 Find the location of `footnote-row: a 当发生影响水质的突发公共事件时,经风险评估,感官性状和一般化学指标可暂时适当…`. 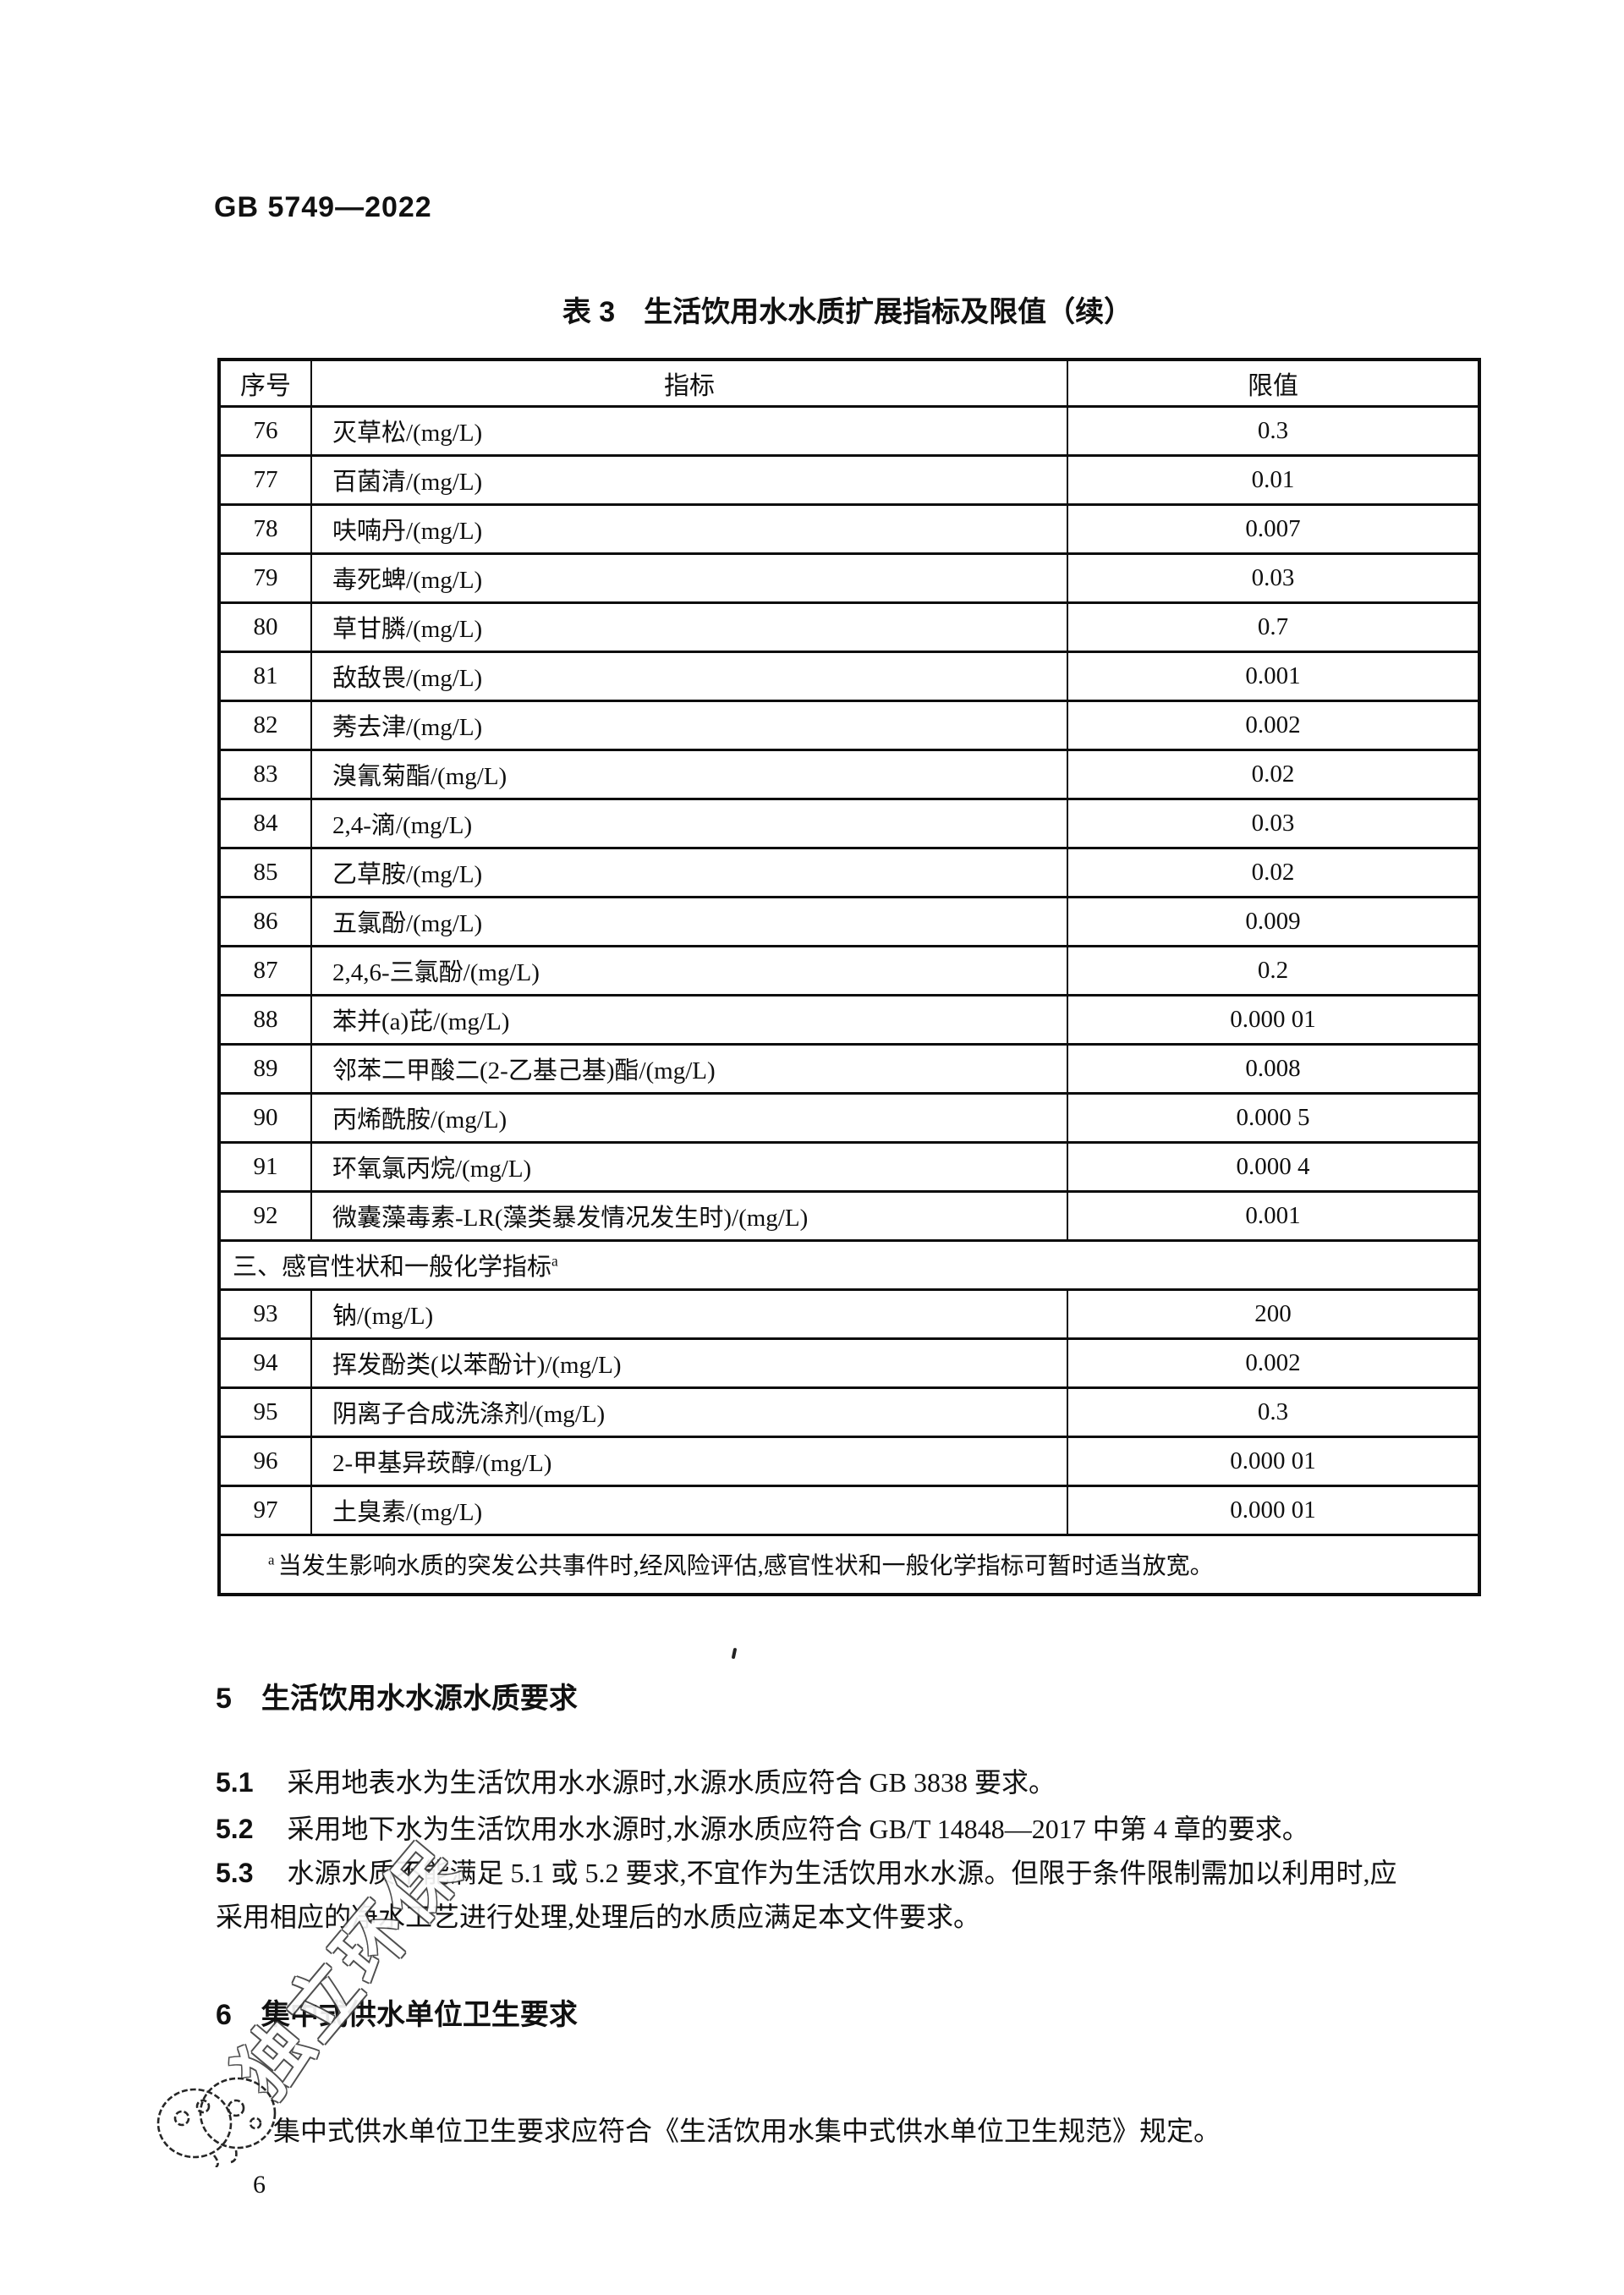

footnote-row: a 当发生影响水质的突发公共事件时,经风险评估,感官性状和一般化学指标可暂时适当… is located at coordinates (849, 1564).